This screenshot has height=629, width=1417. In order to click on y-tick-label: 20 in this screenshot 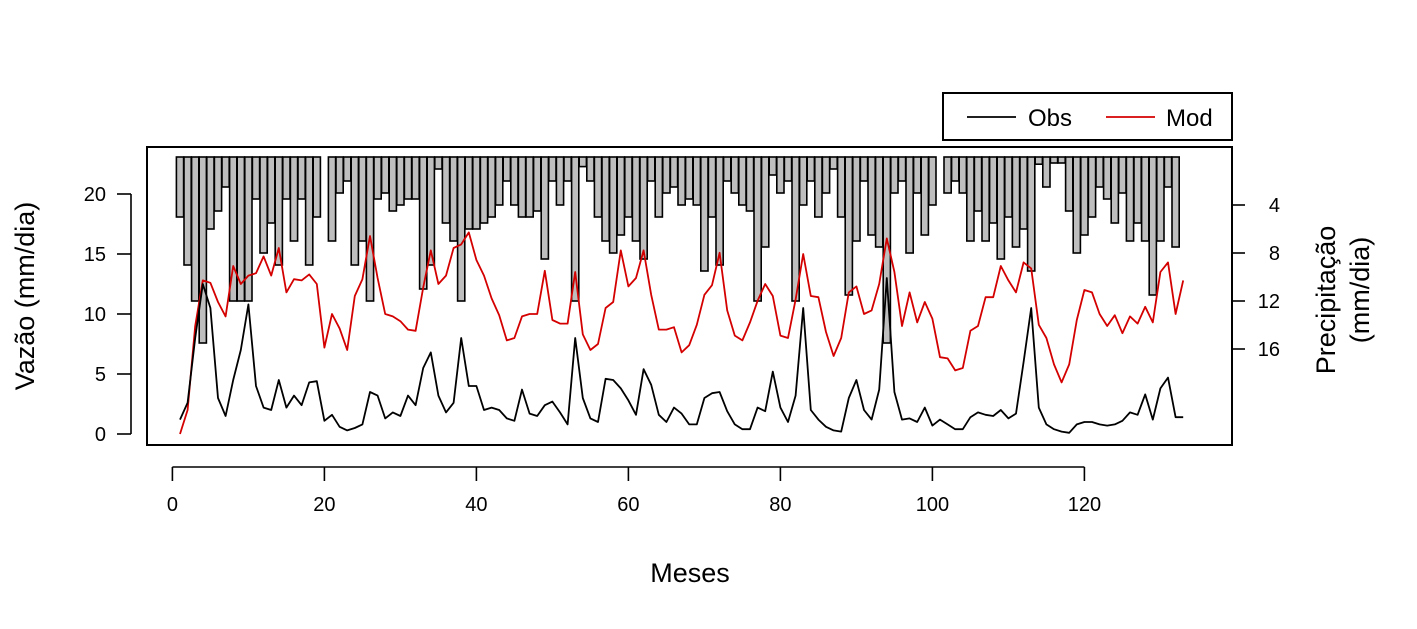, I will do `click(95, 195)`.